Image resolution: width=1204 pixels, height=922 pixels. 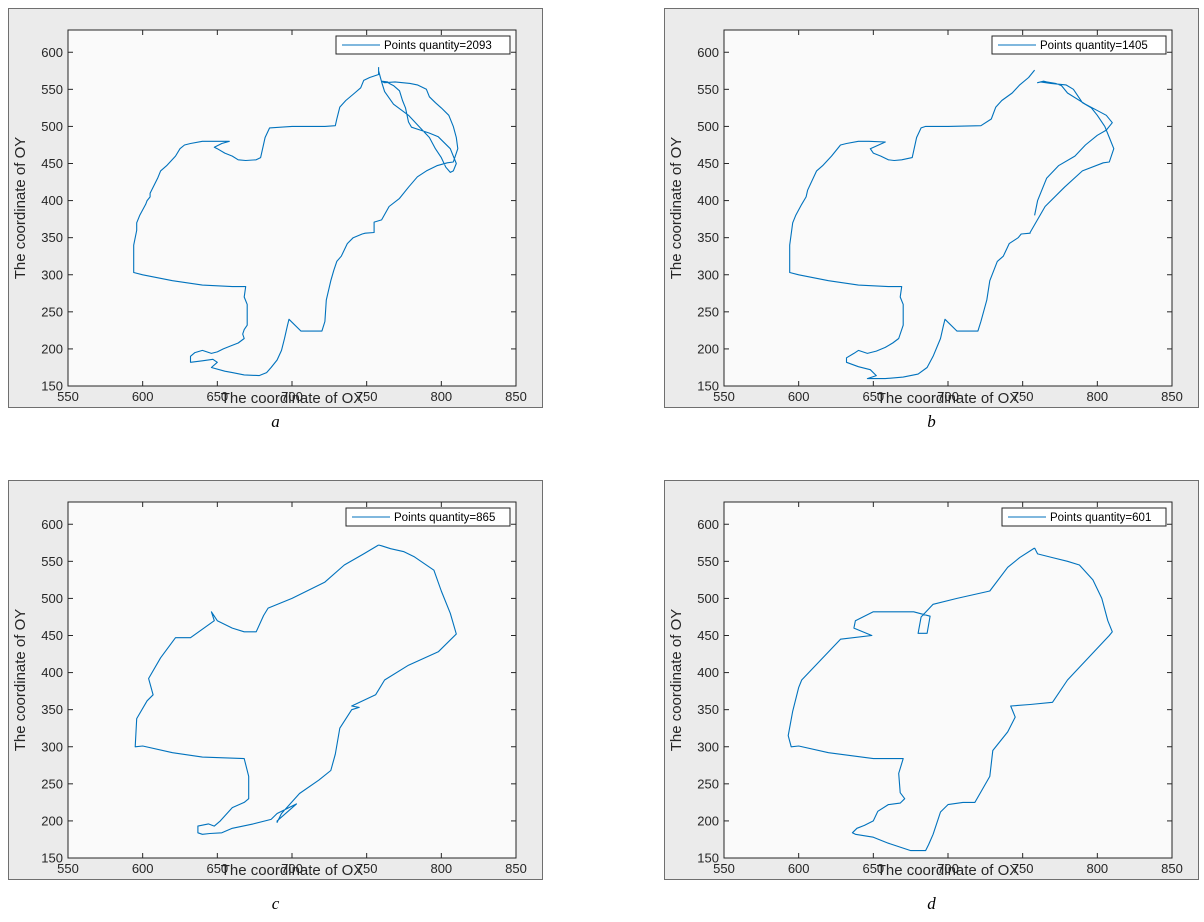 What do you see at coordinates (275, 421) in the screenshot?
I see `caption-a: a` at bounding box center [275, 421].